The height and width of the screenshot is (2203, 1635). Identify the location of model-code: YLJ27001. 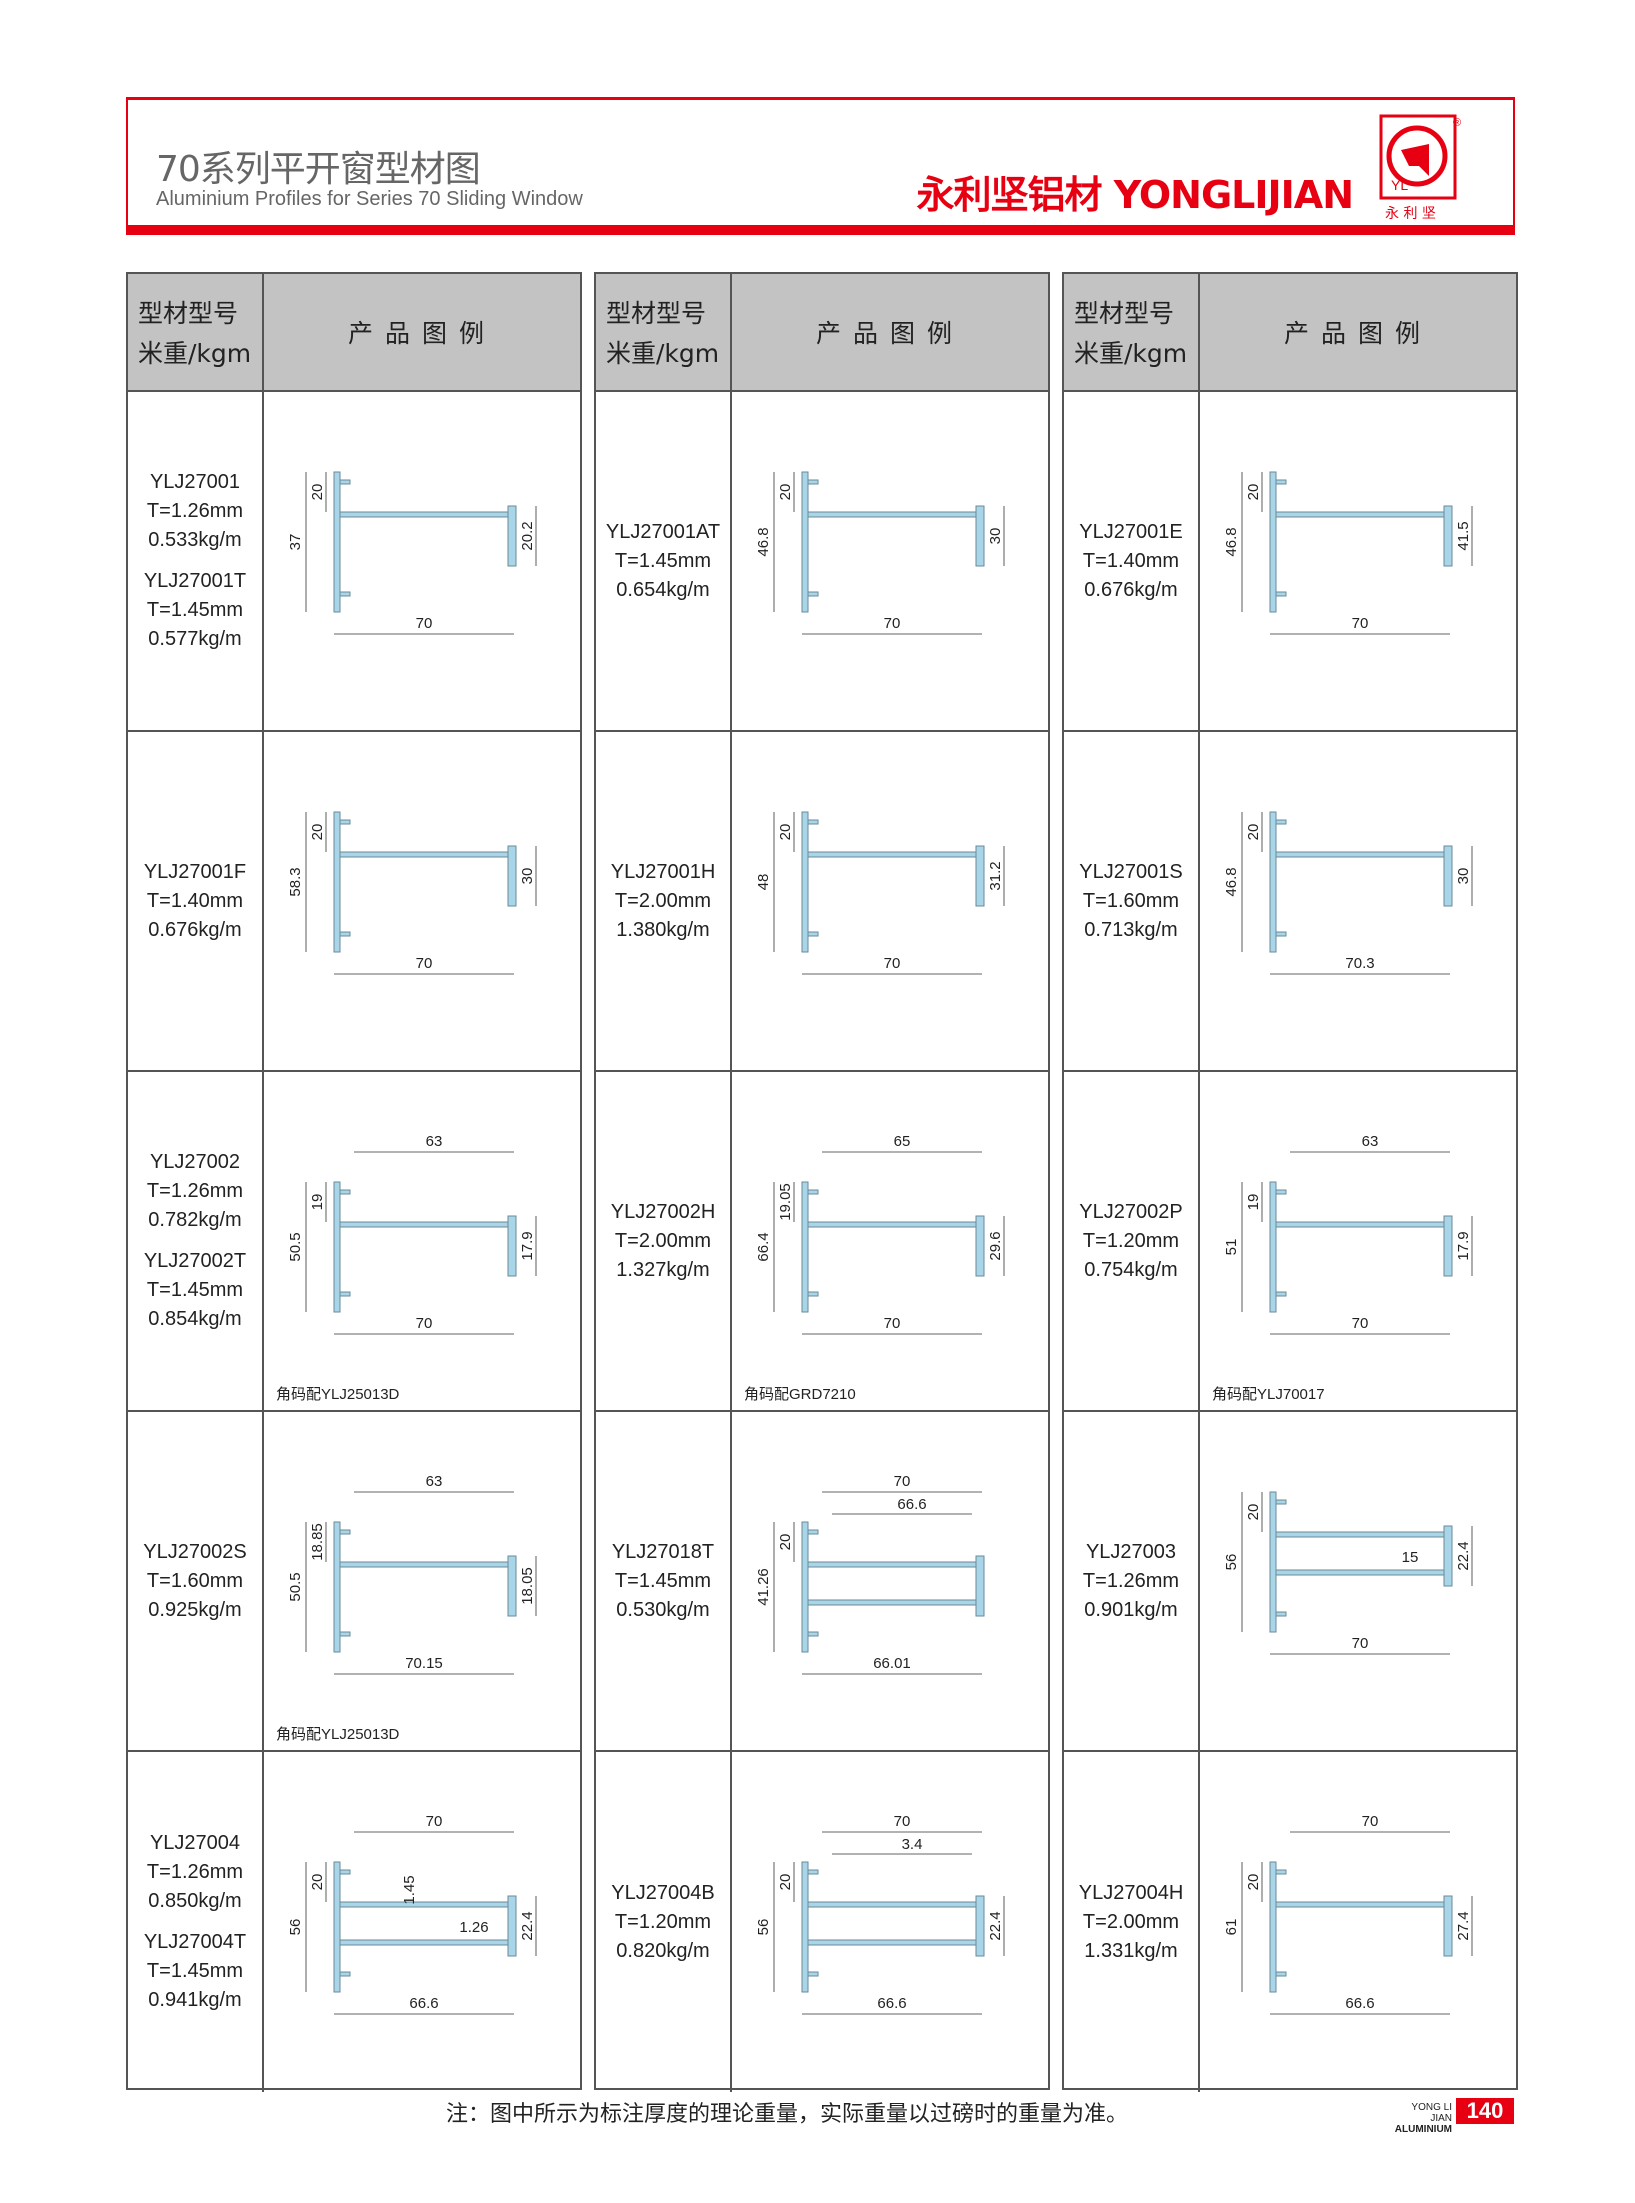
(195, 482).